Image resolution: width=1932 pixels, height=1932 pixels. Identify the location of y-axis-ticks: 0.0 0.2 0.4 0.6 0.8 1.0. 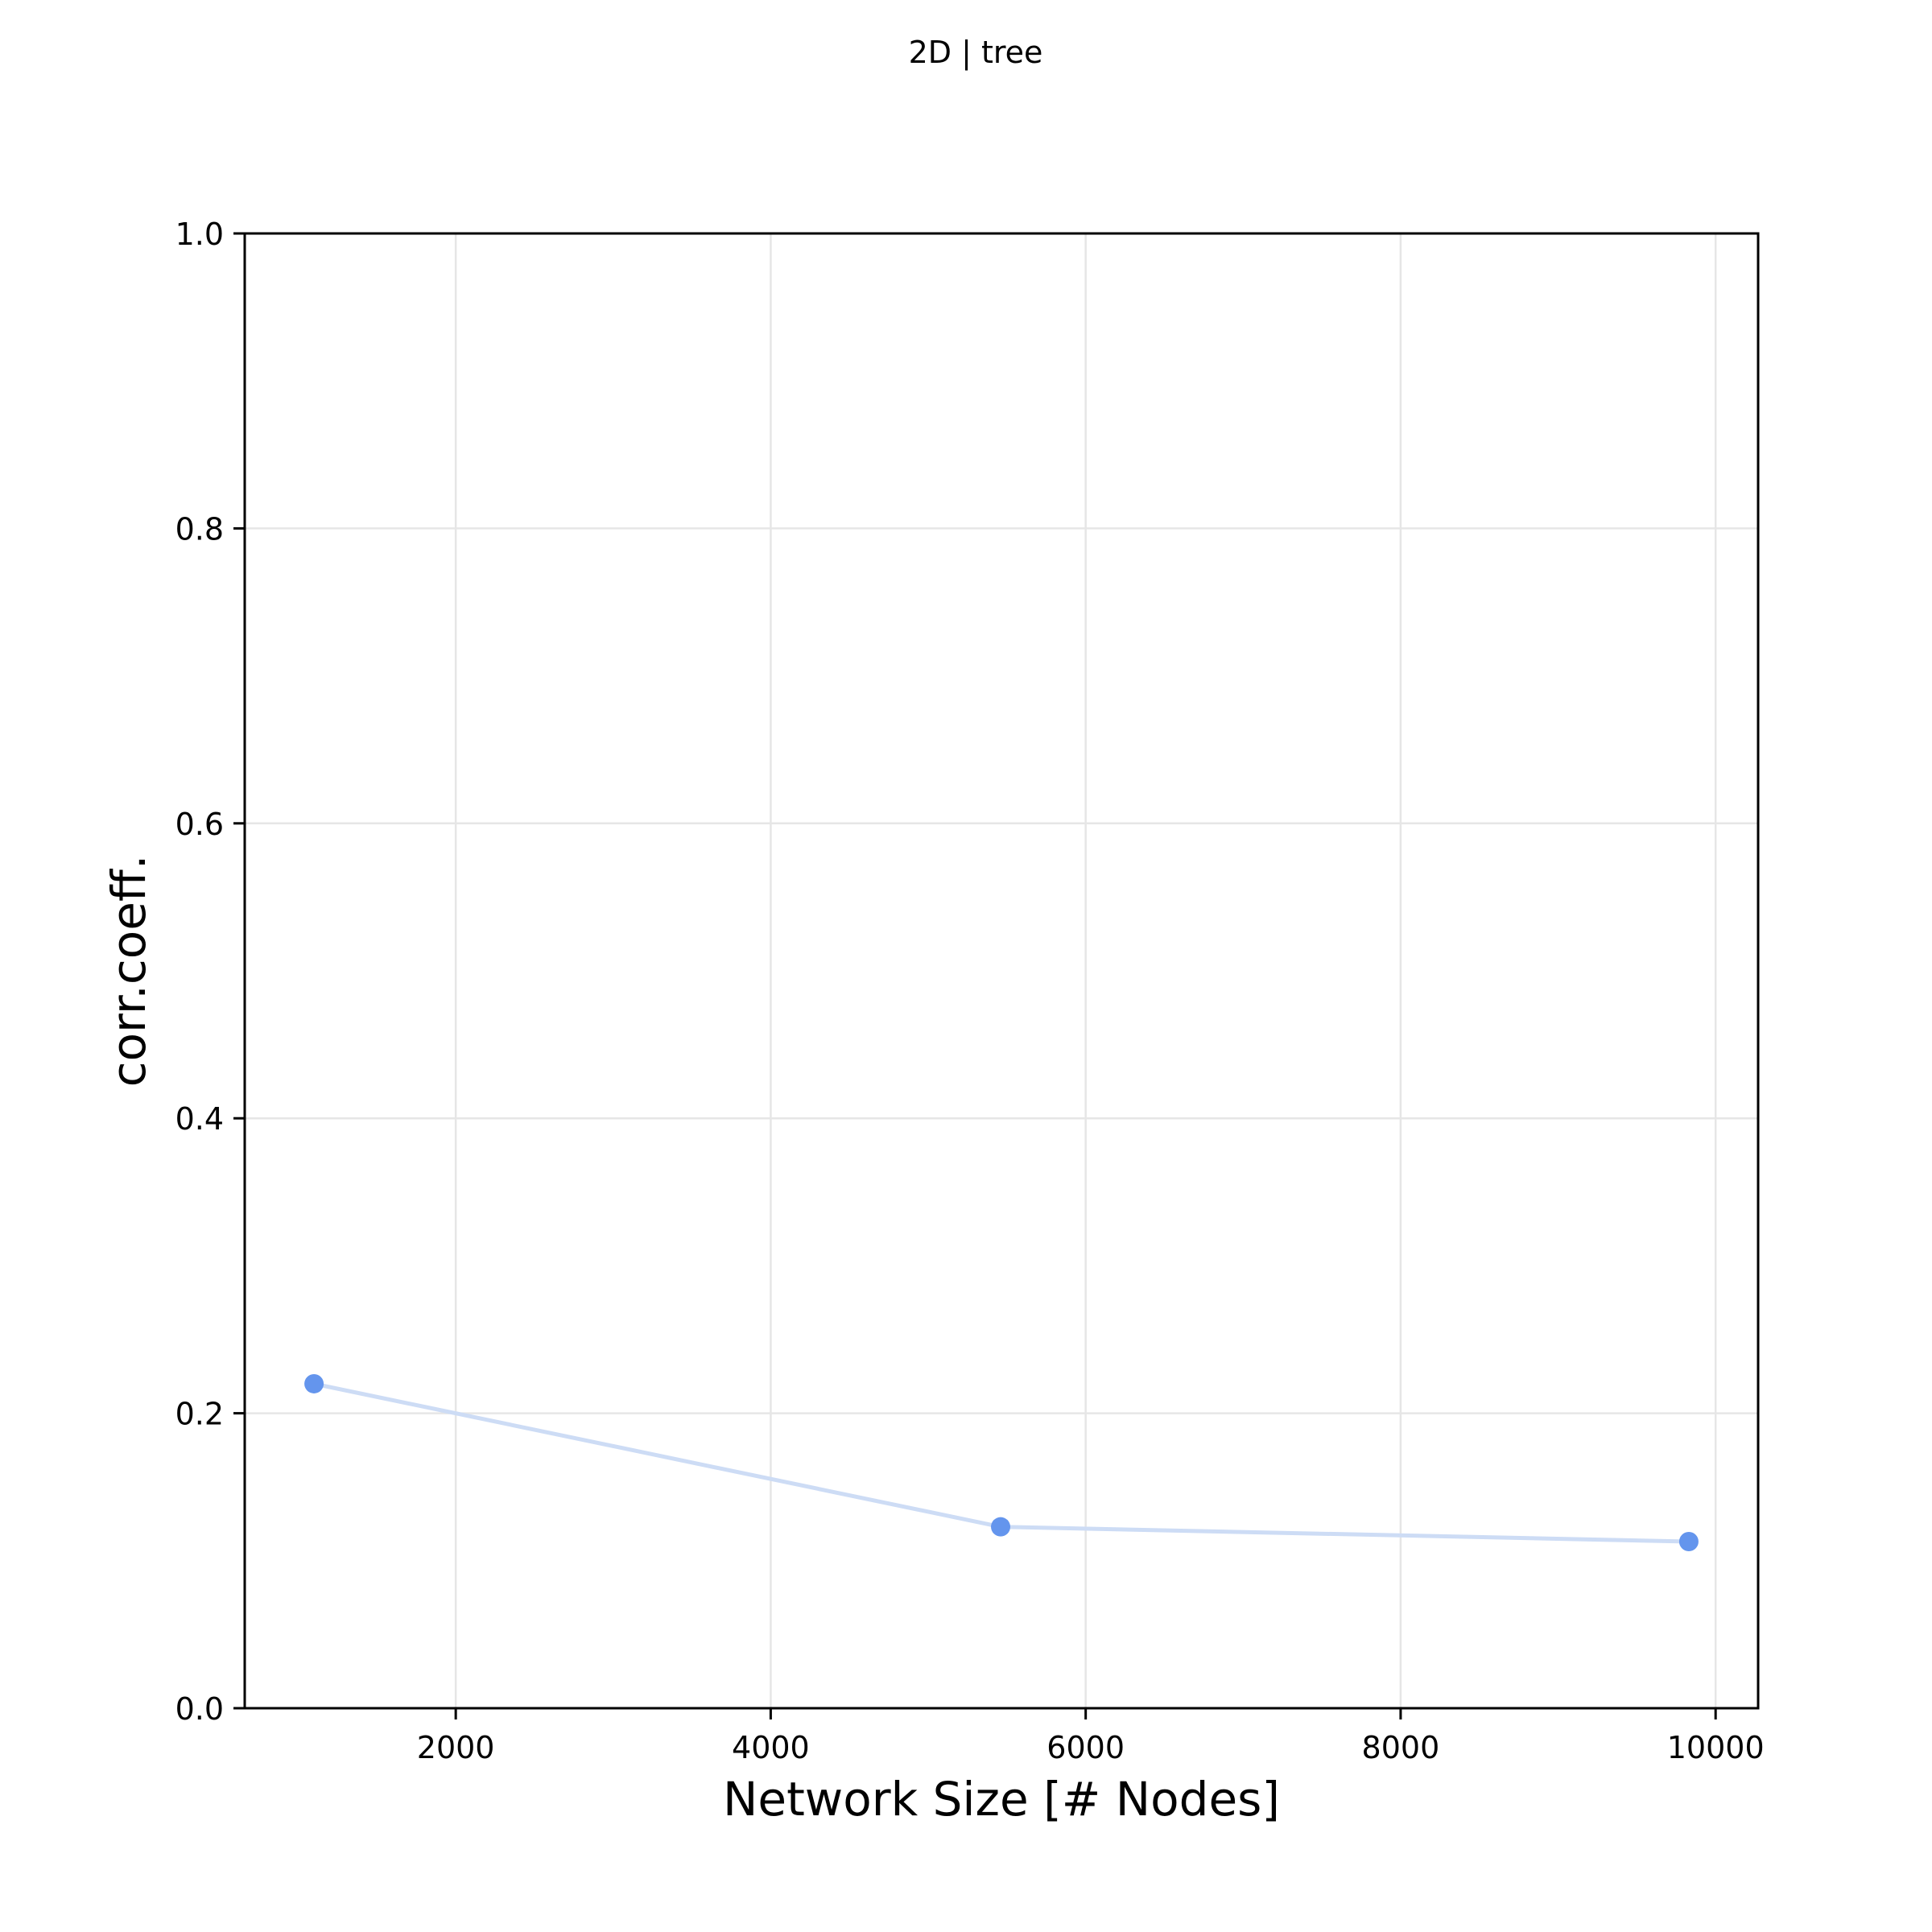
(210, 972).